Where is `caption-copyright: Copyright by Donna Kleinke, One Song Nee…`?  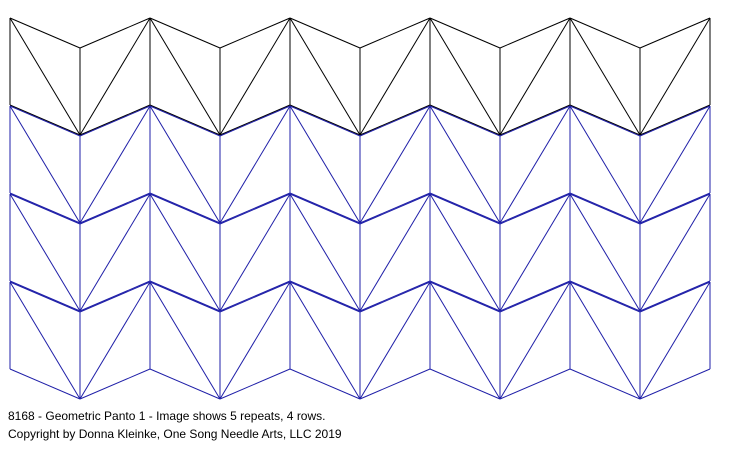
caption-copyright: Copyright by Donna Kleinke, One Song Nee… is located at coordinates (175, 434).